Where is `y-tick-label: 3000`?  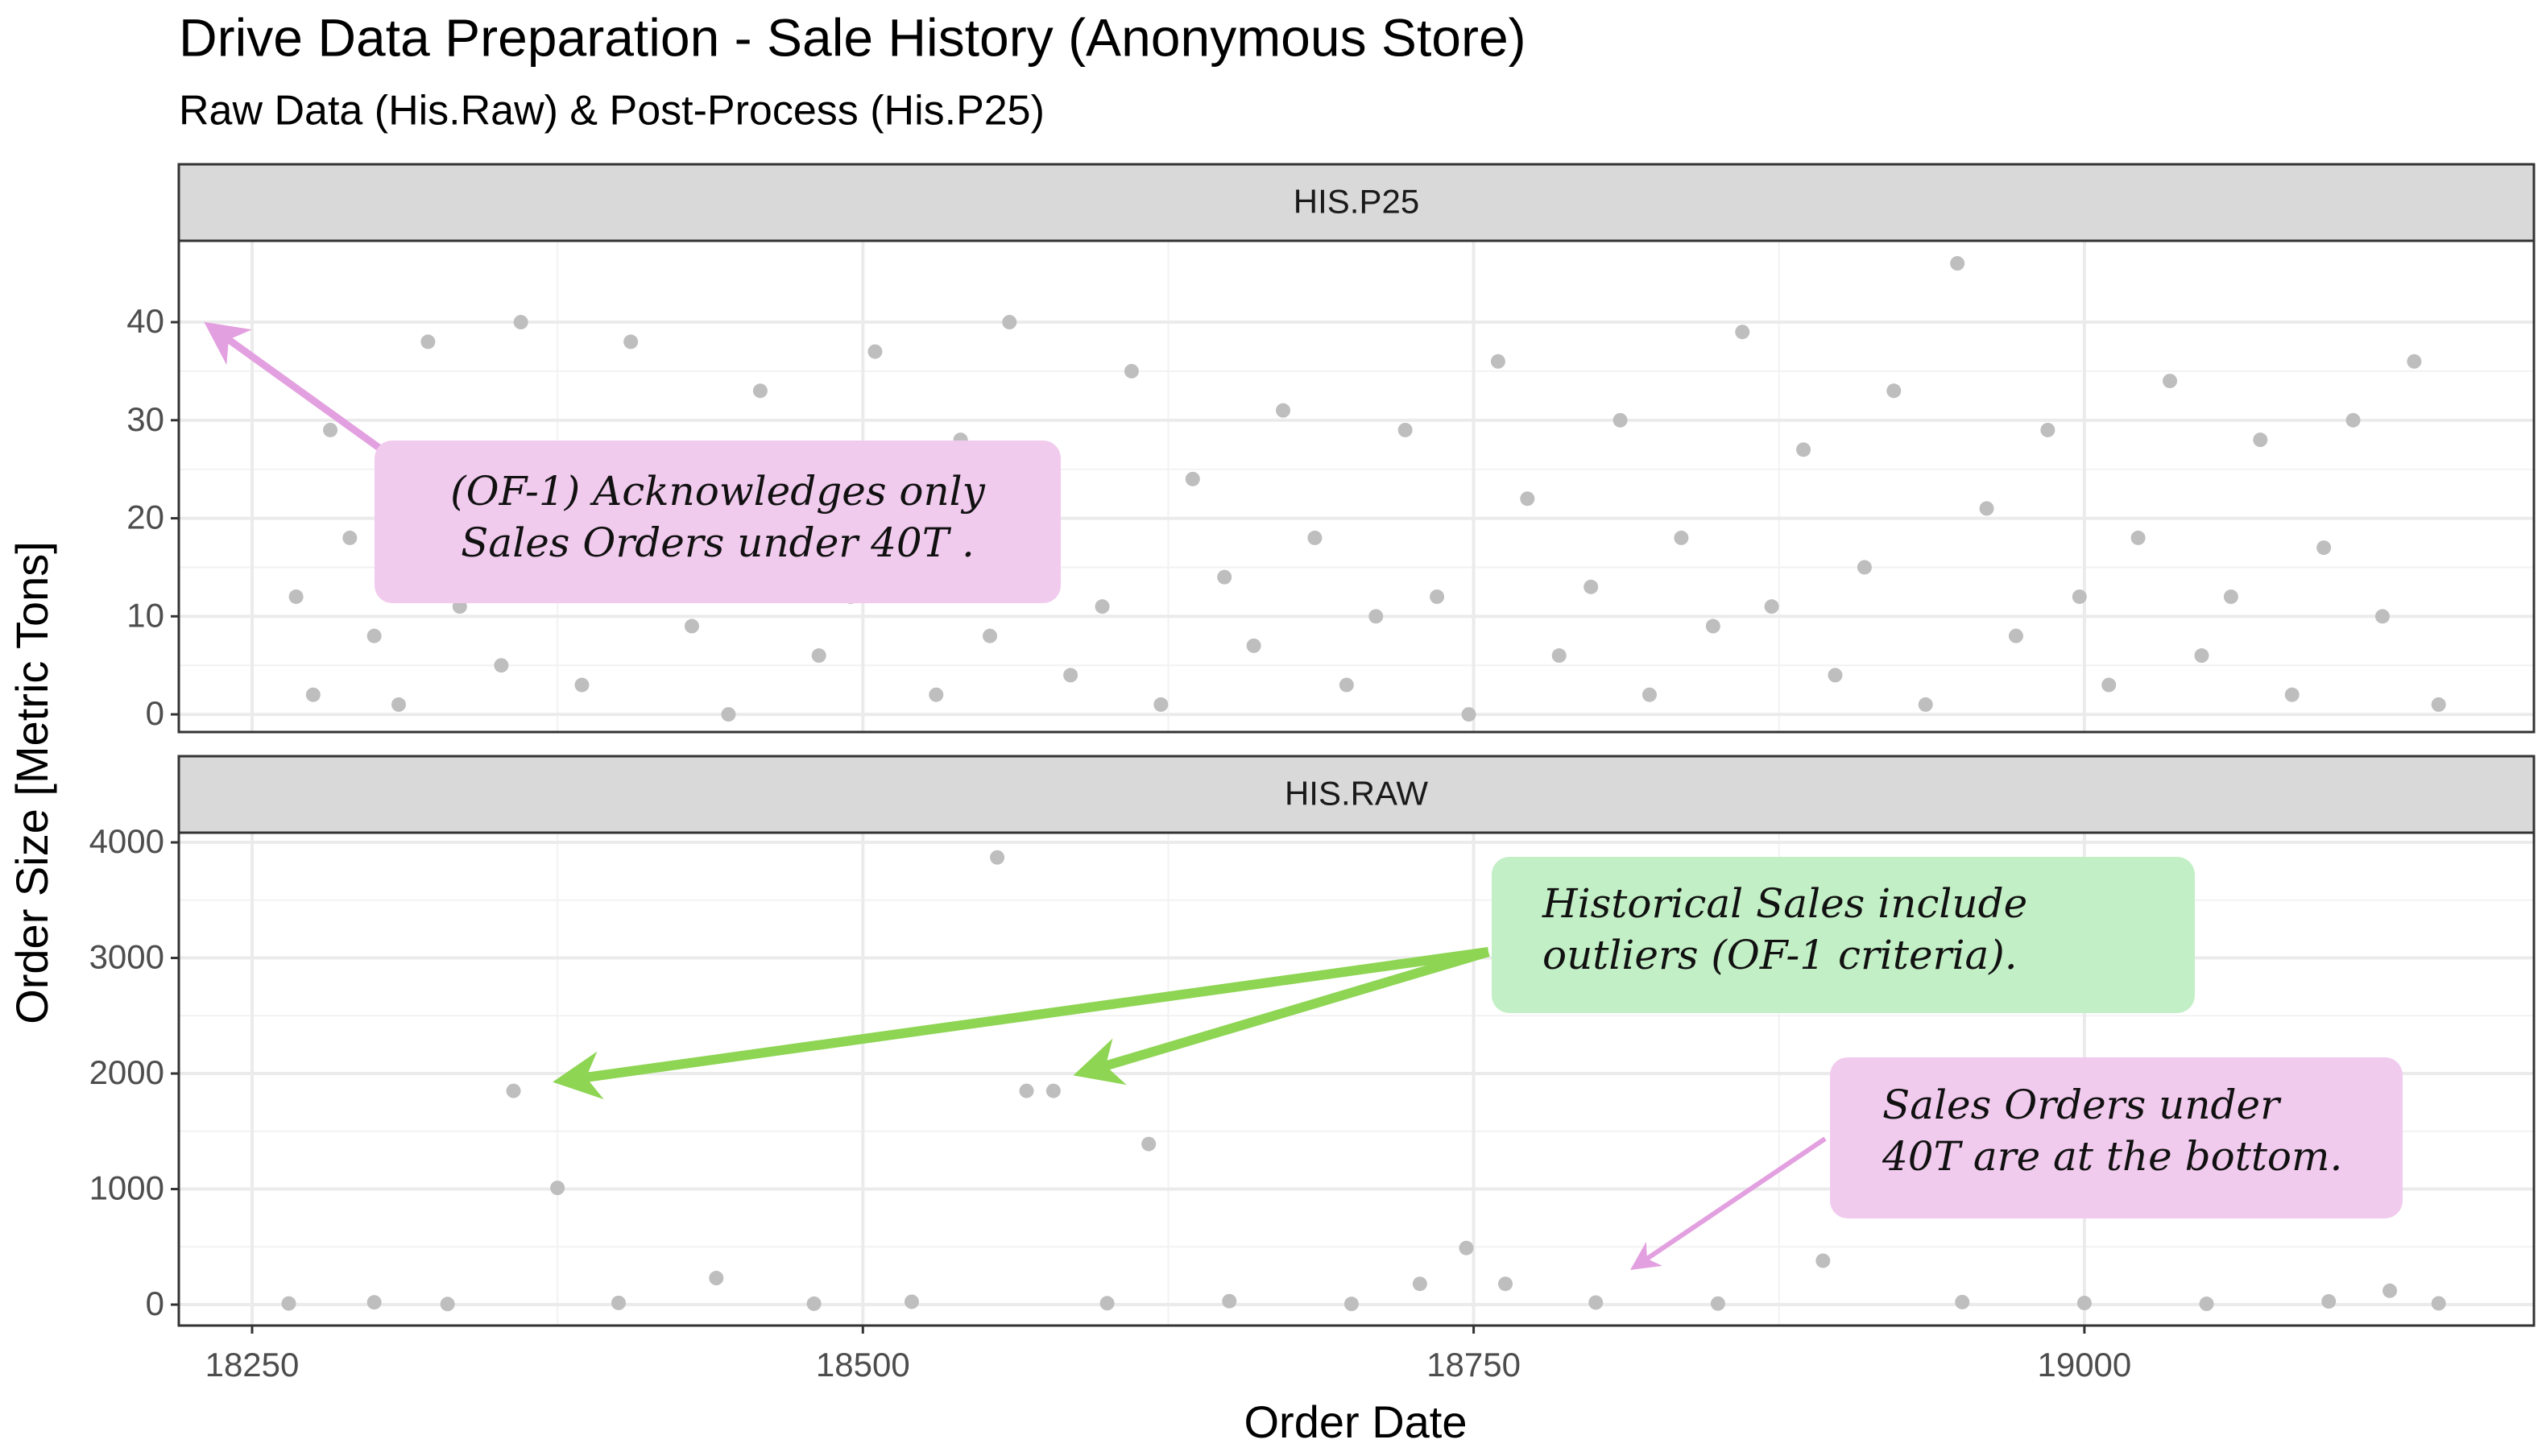
y-tick-label: 3000 is located at coordinates (127, 957).